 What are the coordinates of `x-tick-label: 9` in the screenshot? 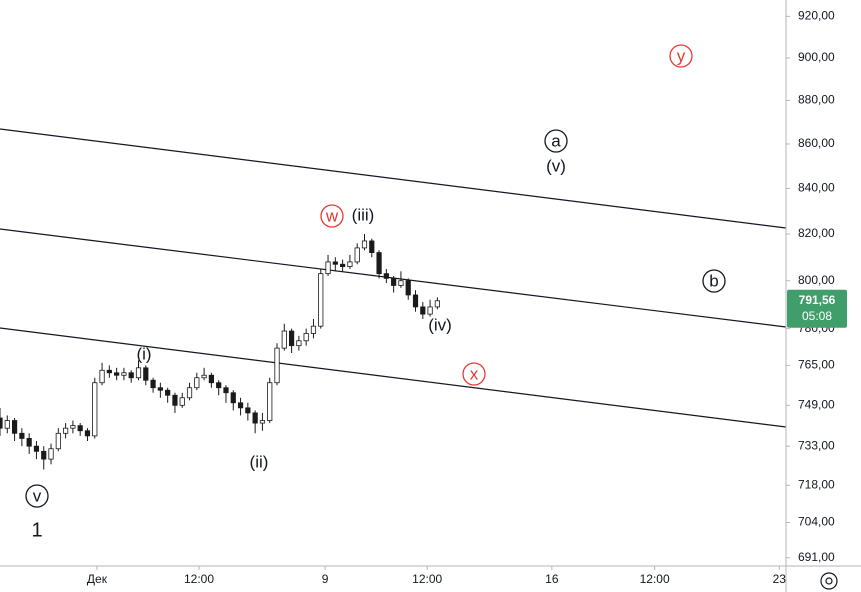 It's located at (325, 579).